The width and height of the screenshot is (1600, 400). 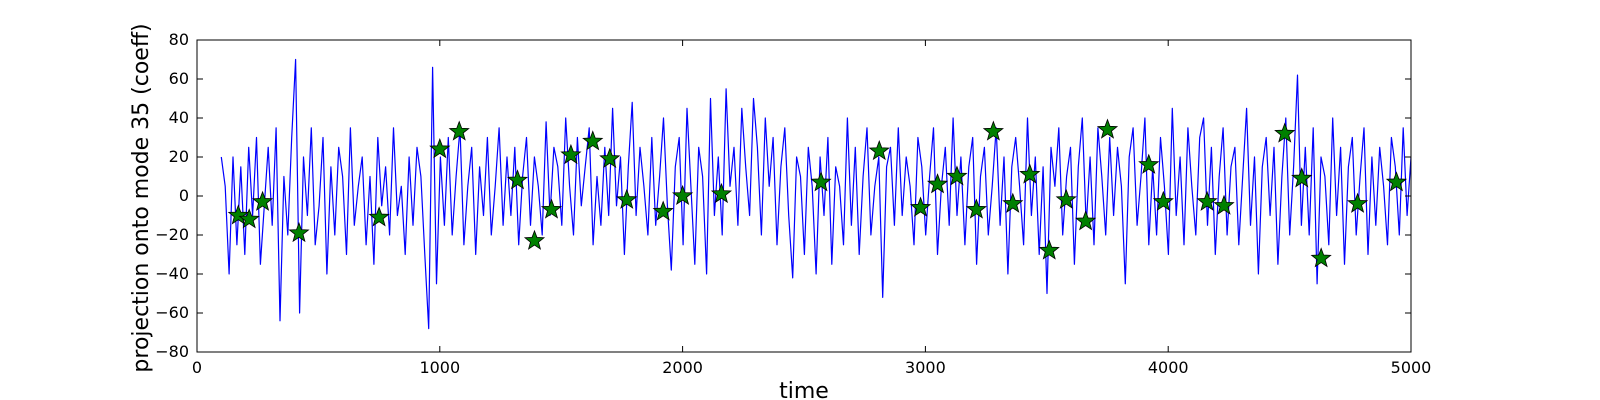 What do you see at coordinates (179, 156) in the screenshot?
I see `y-tick-label: 20` at bounding box center [179, 156].